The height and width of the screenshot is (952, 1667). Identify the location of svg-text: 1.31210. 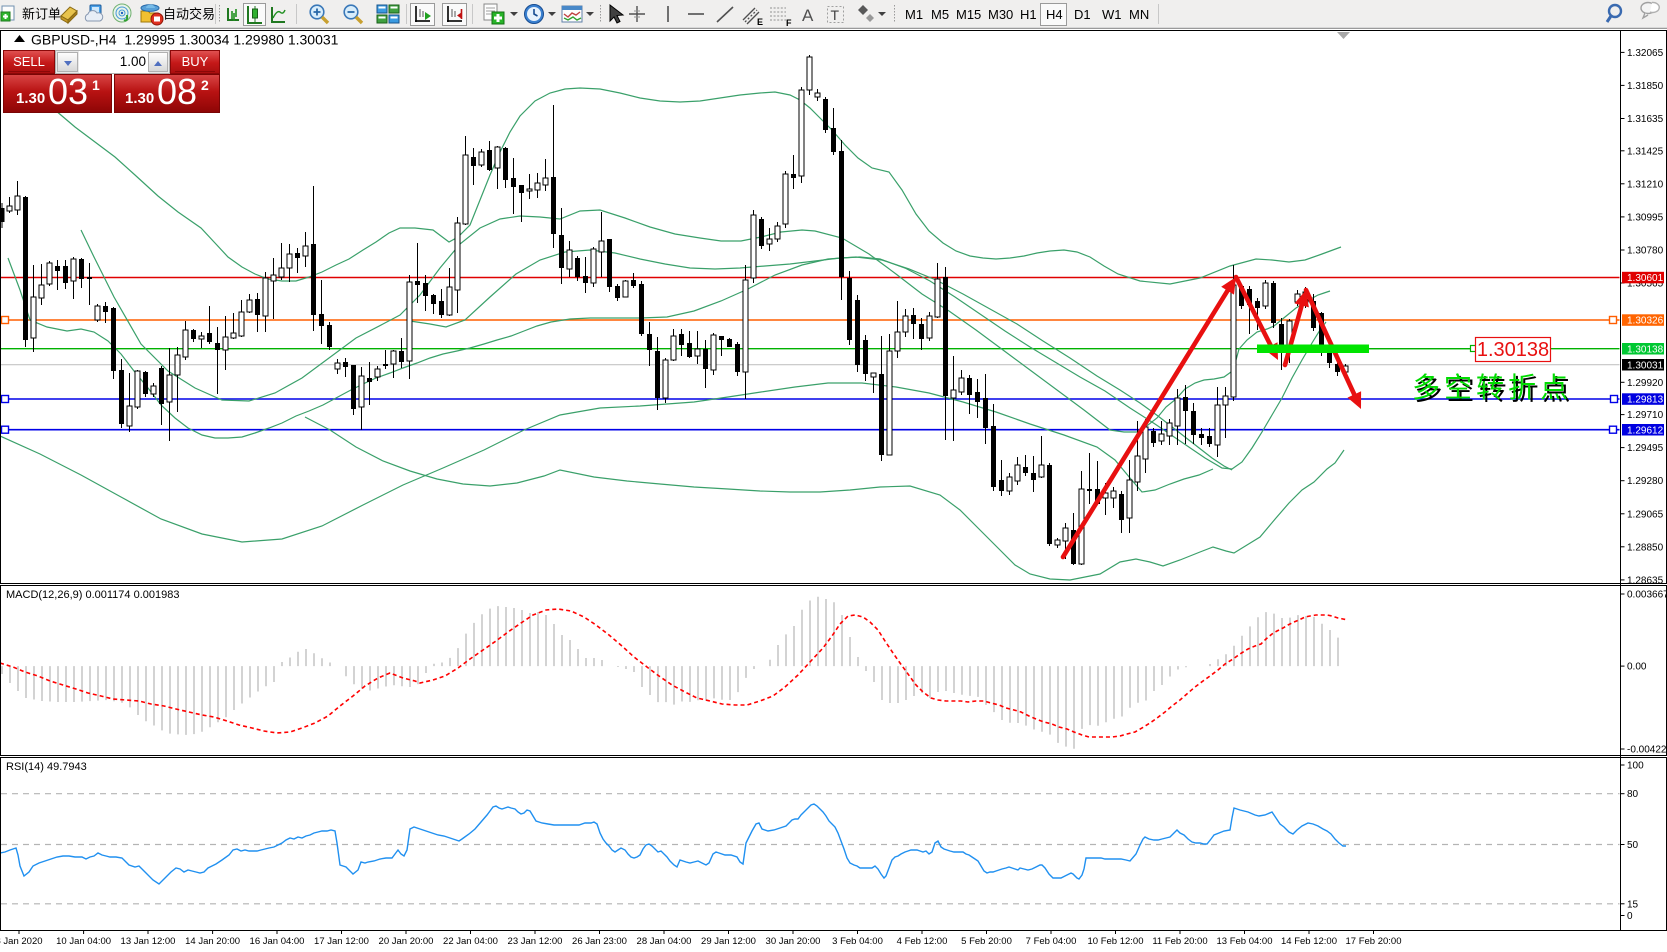
(1645, 184).